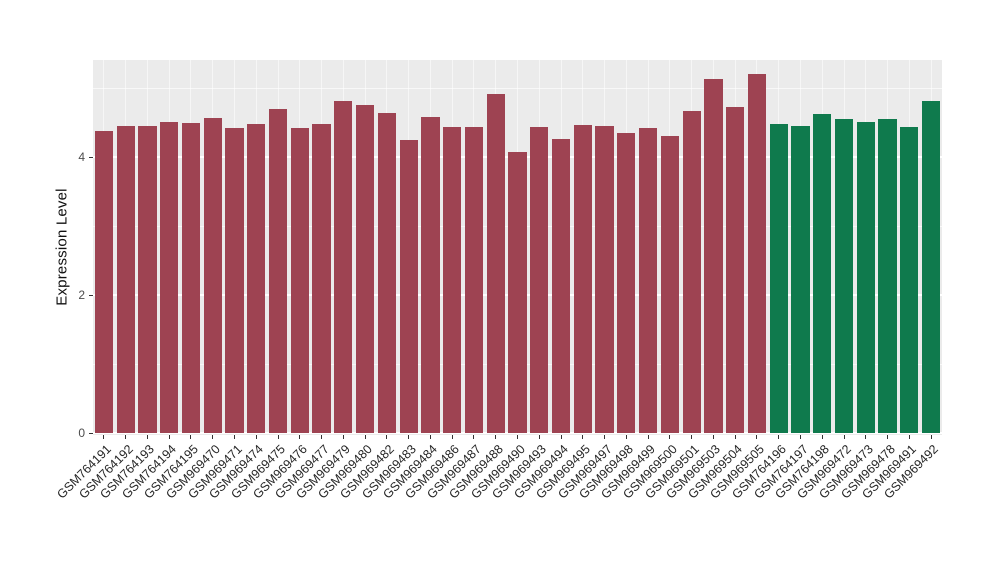 The width and height of the screenshot is (1000, 580). What do you see at coordinates (887, 276) in the screenshot?
I see `bar-GSM969478` at bounding box center [887, 276].